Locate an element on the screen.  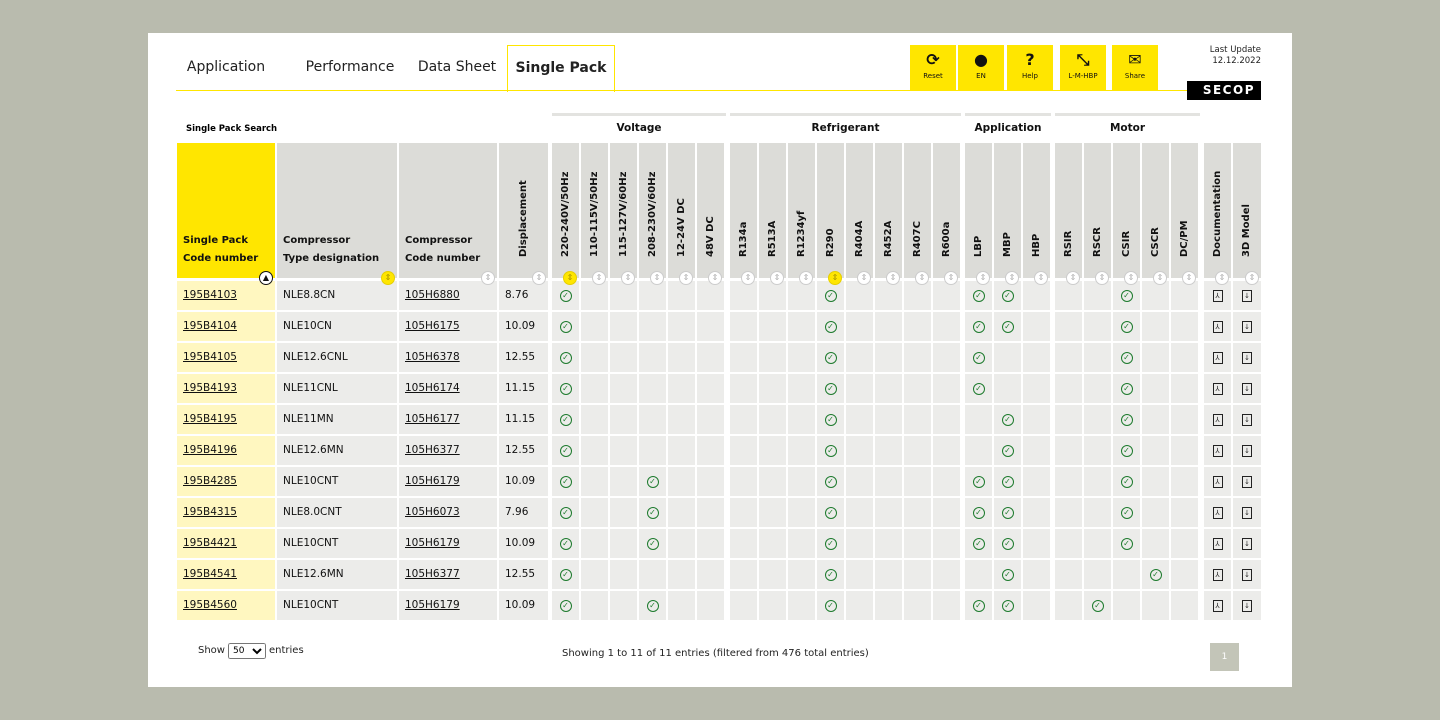
table-cell-code: 195B4103 is located at coordinates (226, 295).